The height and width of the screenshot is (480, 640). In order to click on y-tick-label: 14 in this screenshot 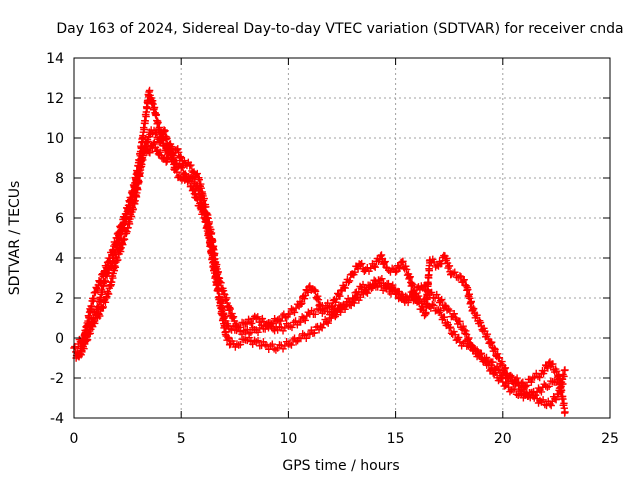, I will do `click(55, 59)`.